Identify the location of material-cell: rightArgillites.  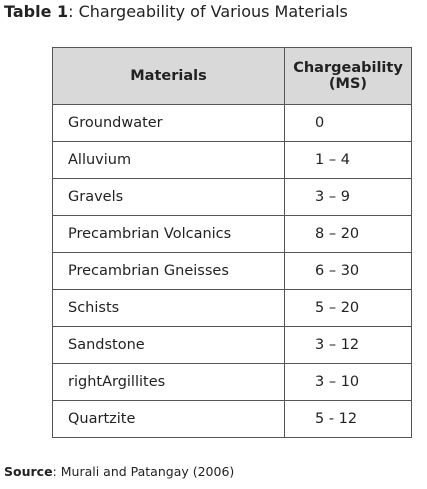
(168, 382).